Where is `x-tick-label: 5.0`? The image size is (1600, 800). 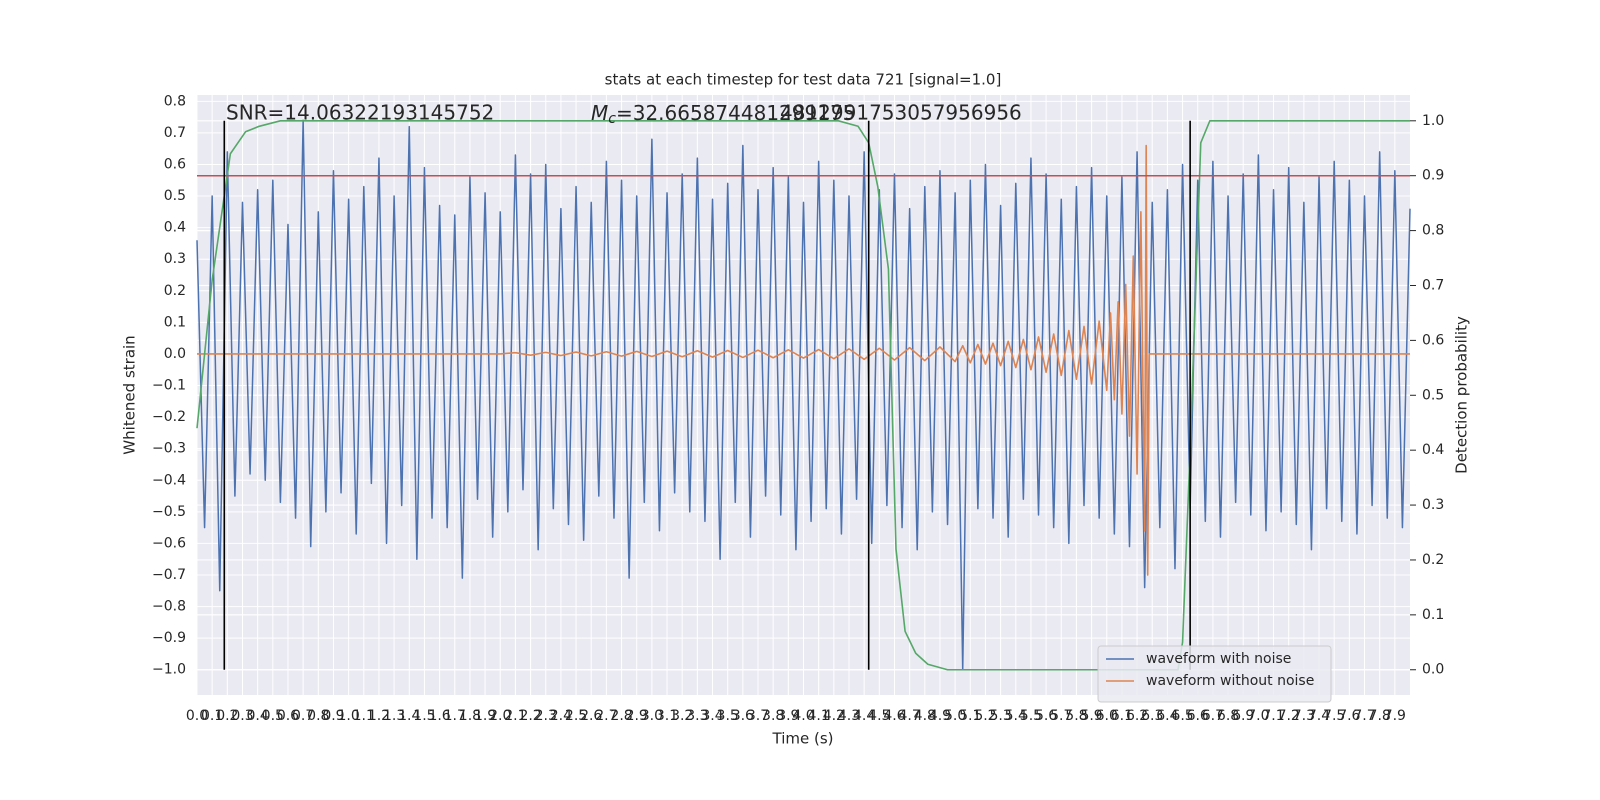 x-tick-label: 5.0 is located at coordinates (955, 716).